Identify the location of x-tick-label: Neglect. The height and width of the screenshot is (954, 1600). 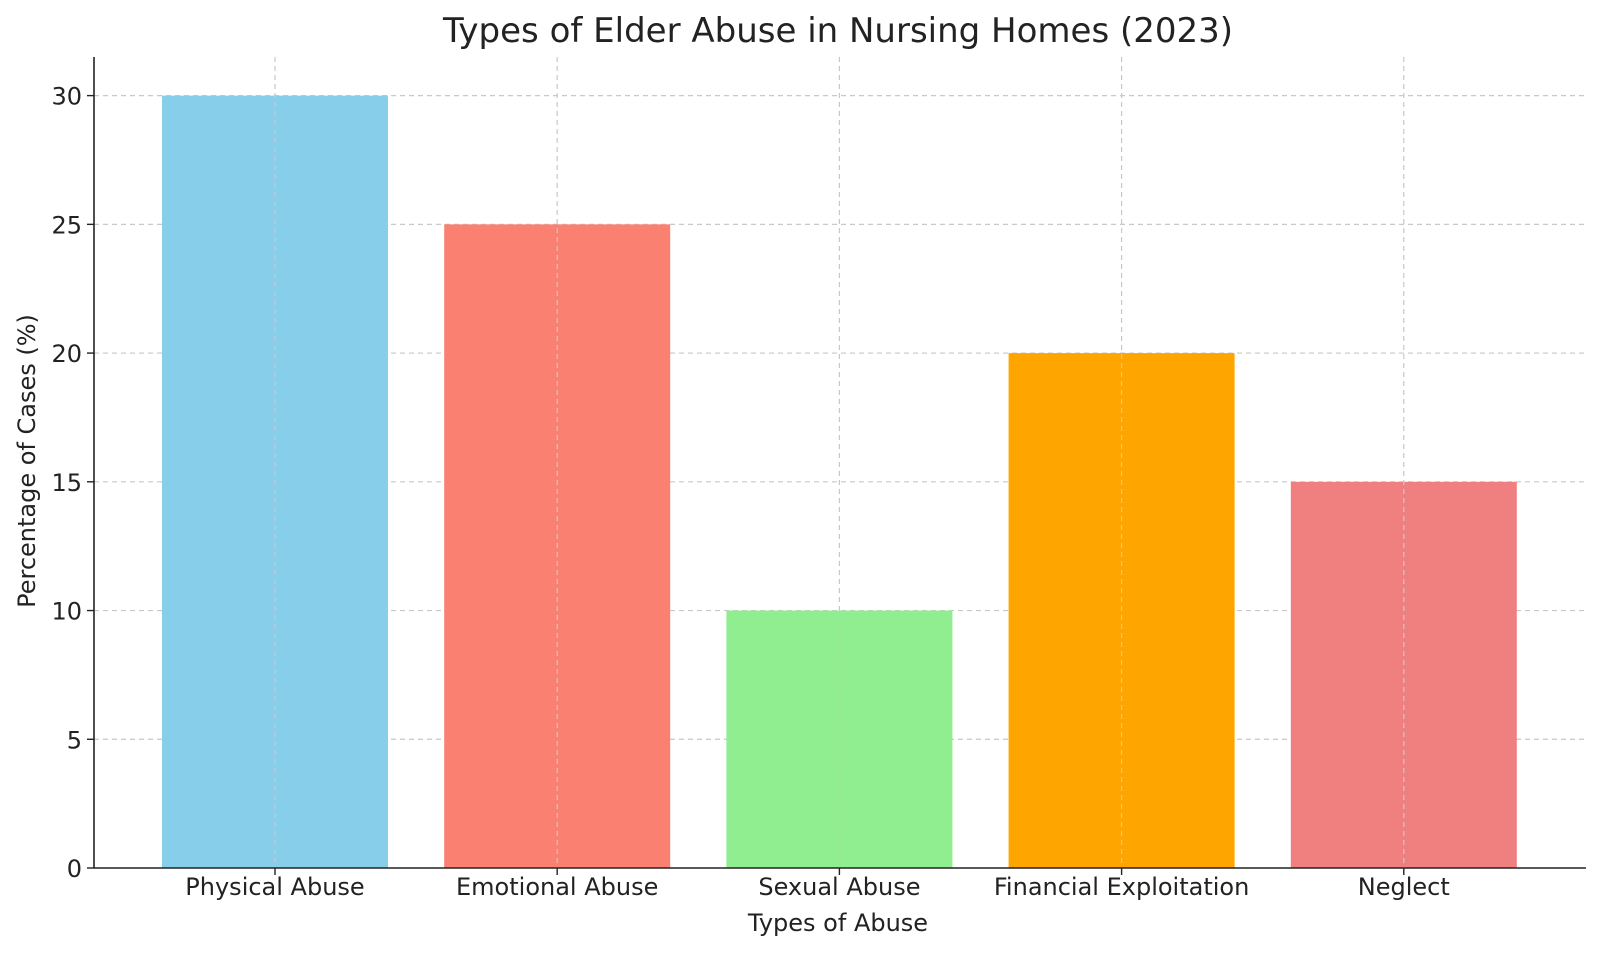
(1404, 887).